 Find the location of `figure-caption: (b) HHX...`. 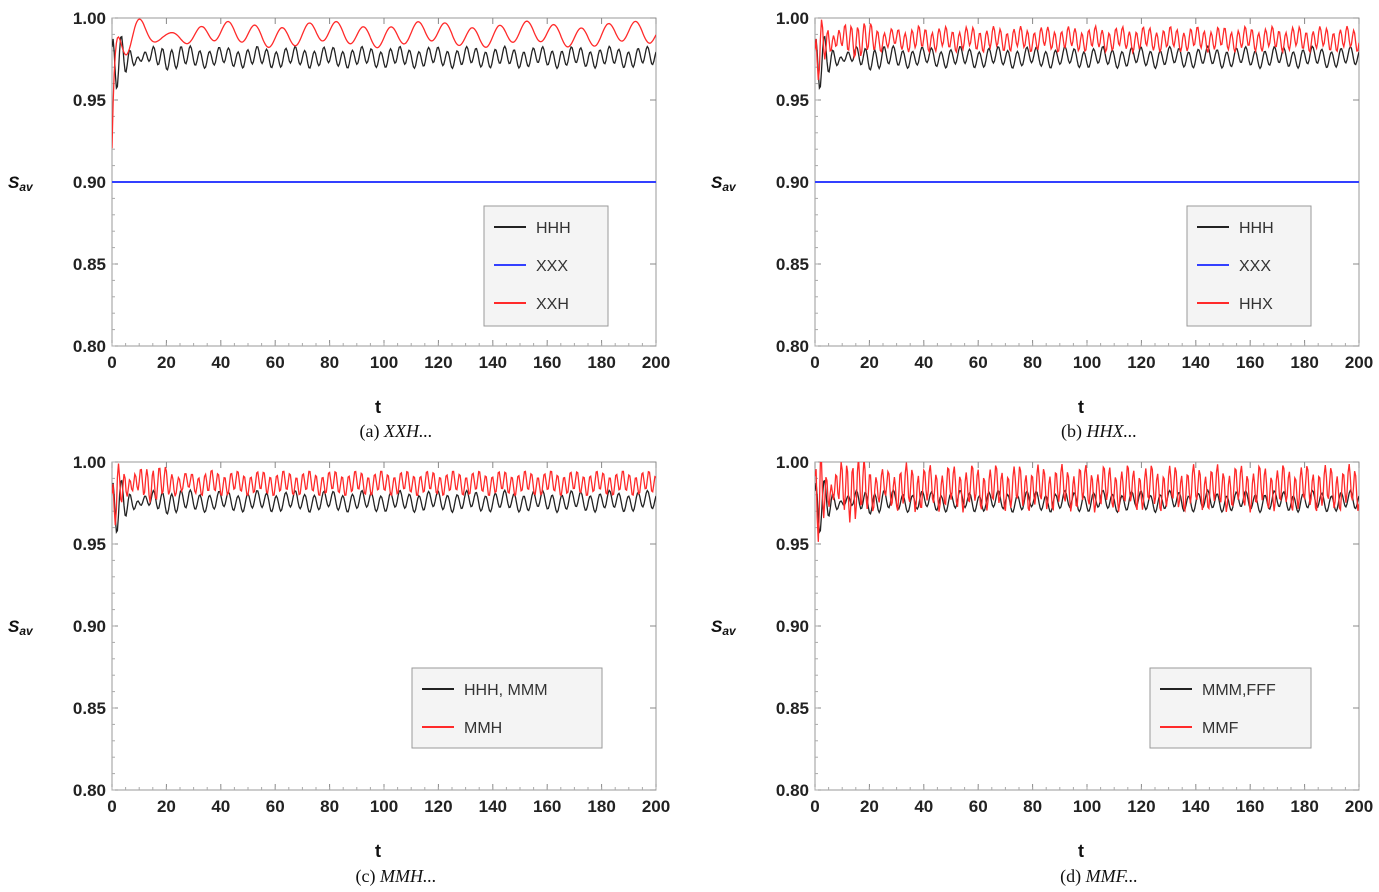

figure-caption: (b) HHX... is located at coordinates (1099, 431).